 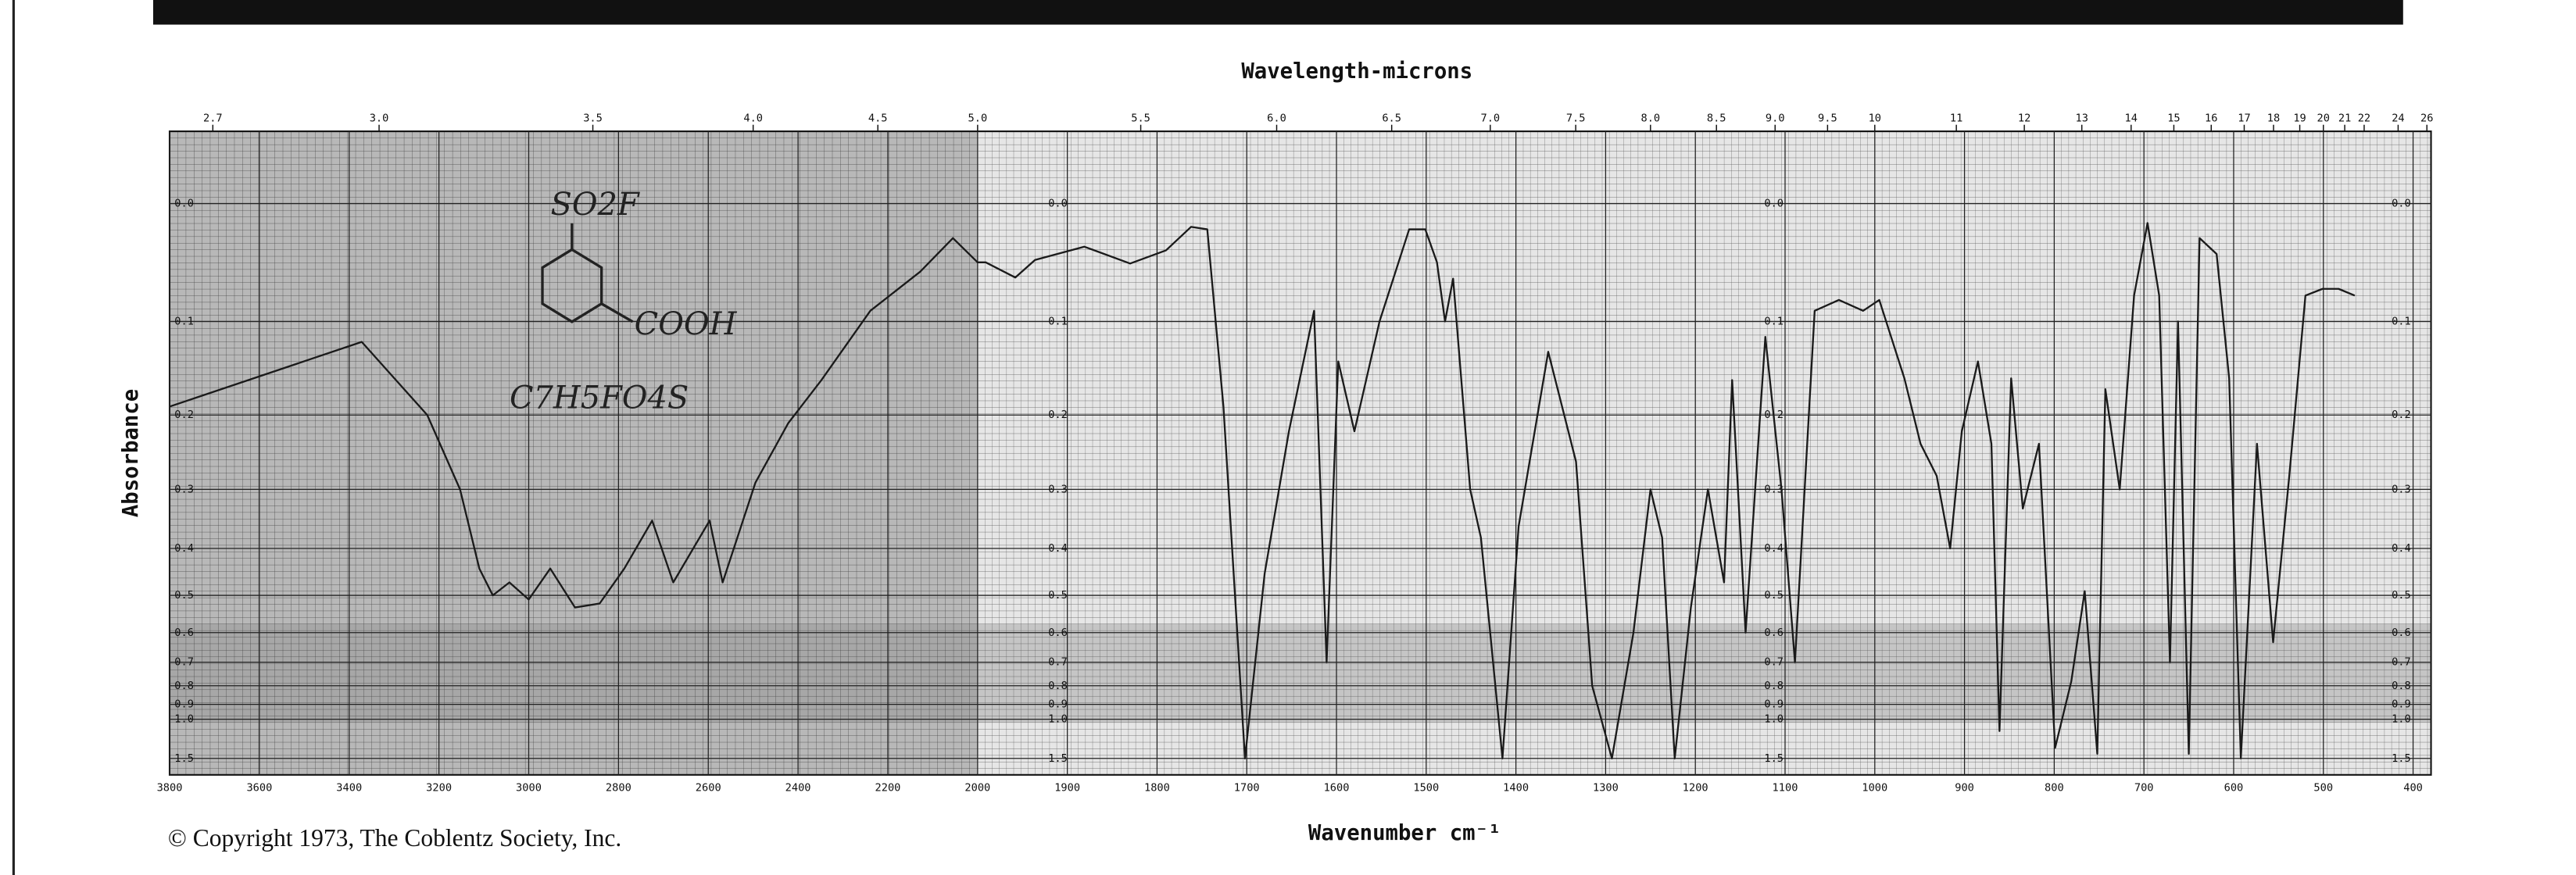 What do you see at coordinates (618, 788) in the screenshot?
I see `x-tick-label: 2800` at bounding box center [618, 788].